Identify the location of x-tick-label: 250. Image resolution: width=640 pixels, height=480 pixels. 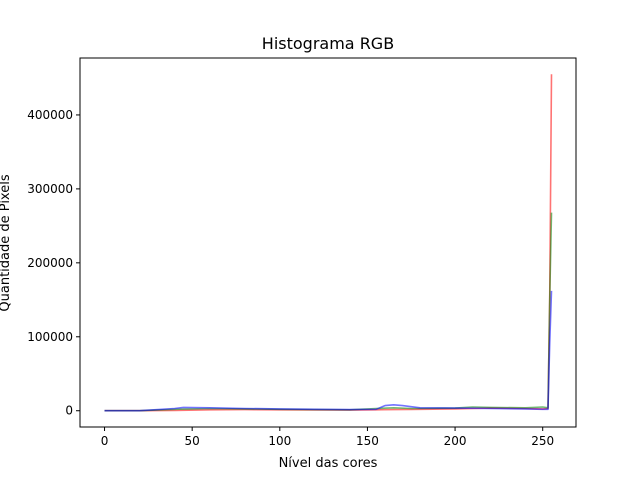
(542, 441).